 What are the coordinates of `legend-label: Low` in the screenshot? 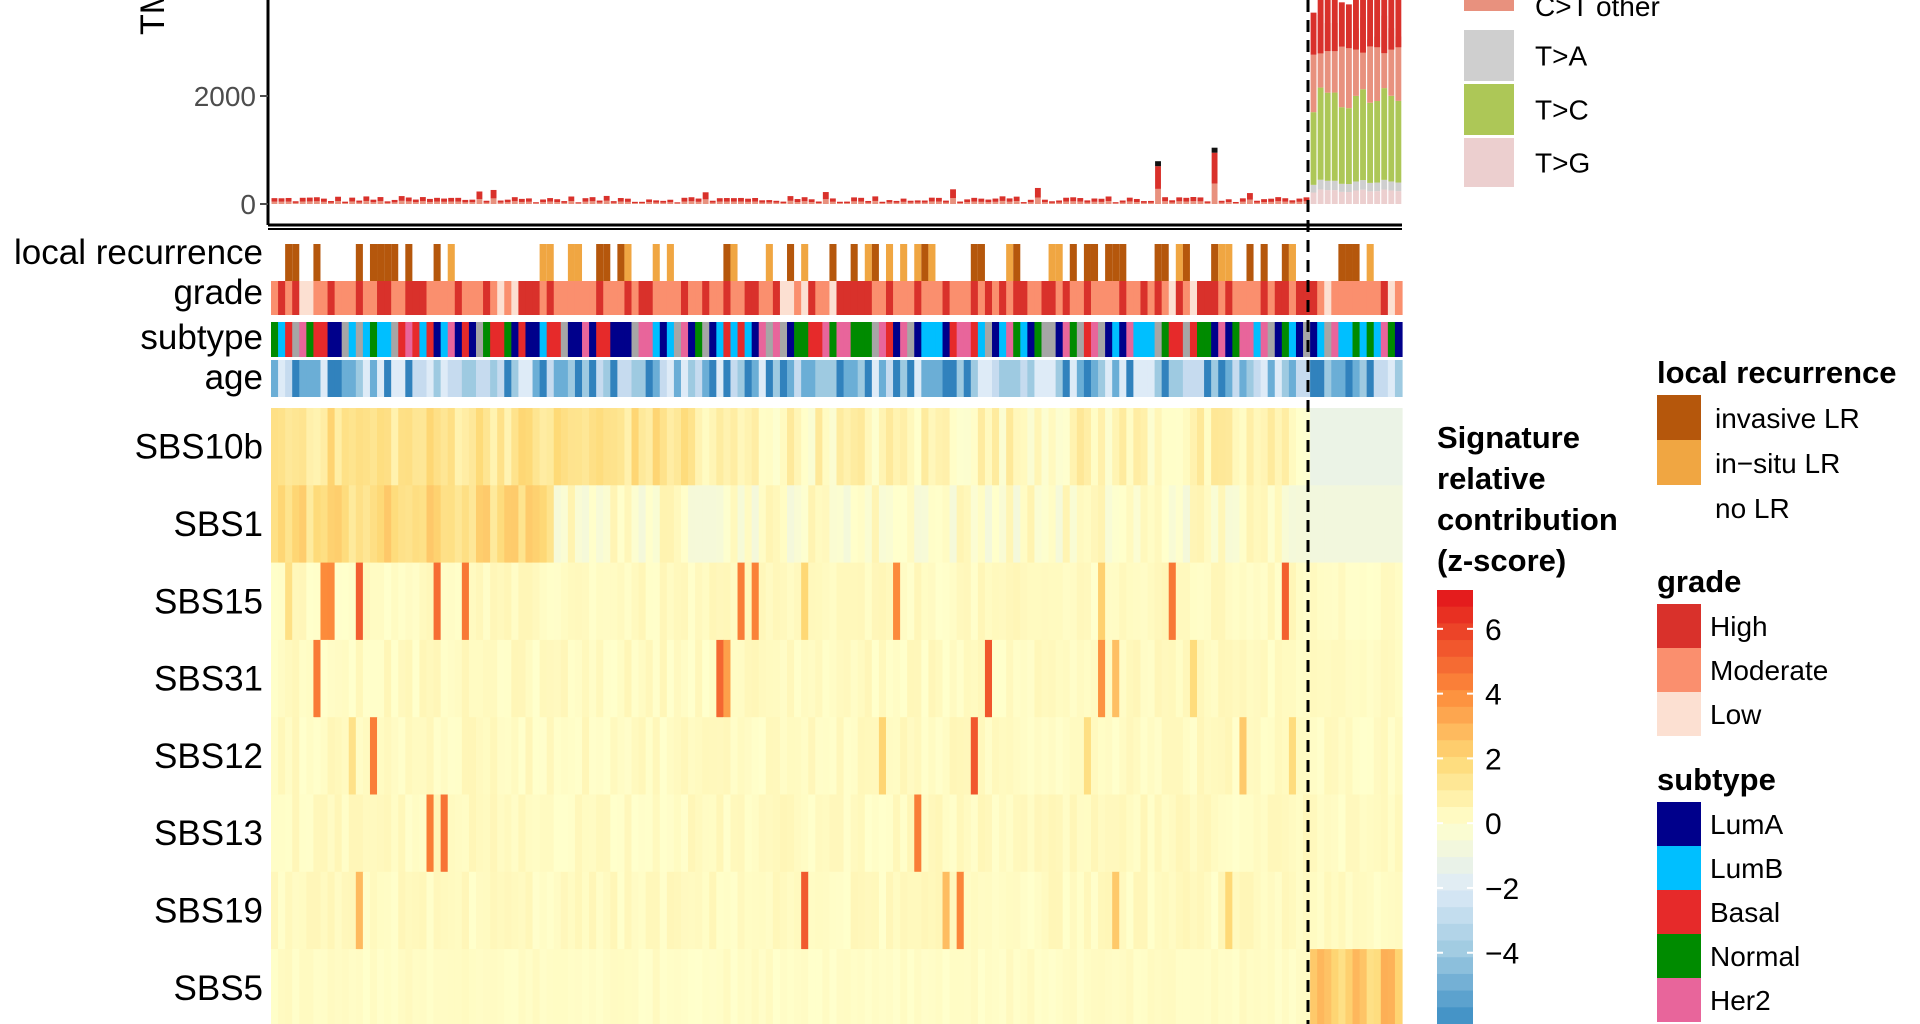 It's located at (1736, 714).